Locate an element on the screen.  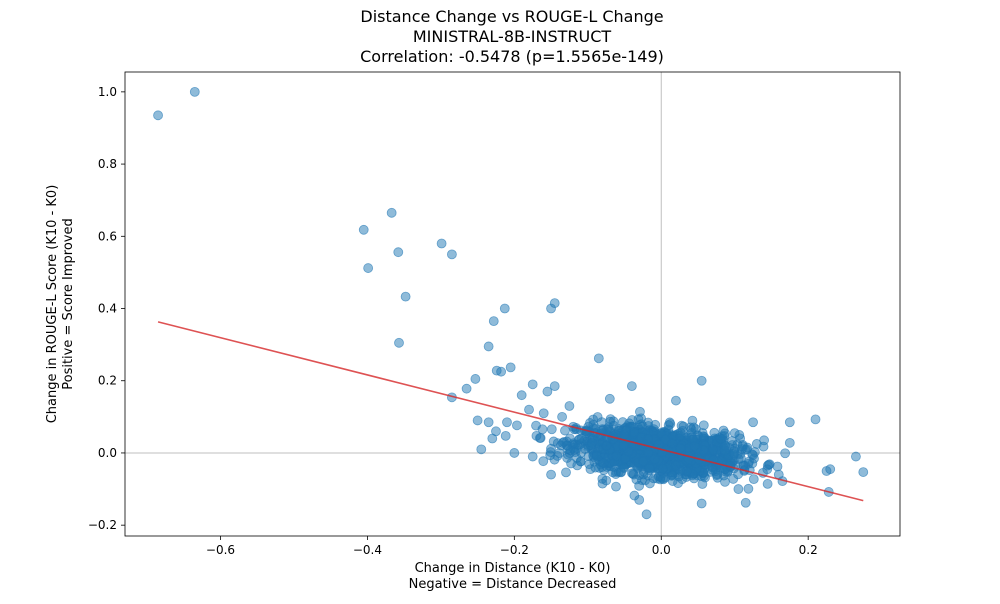
y-tick-label: 0.0 is located at coordinates (107, 453).